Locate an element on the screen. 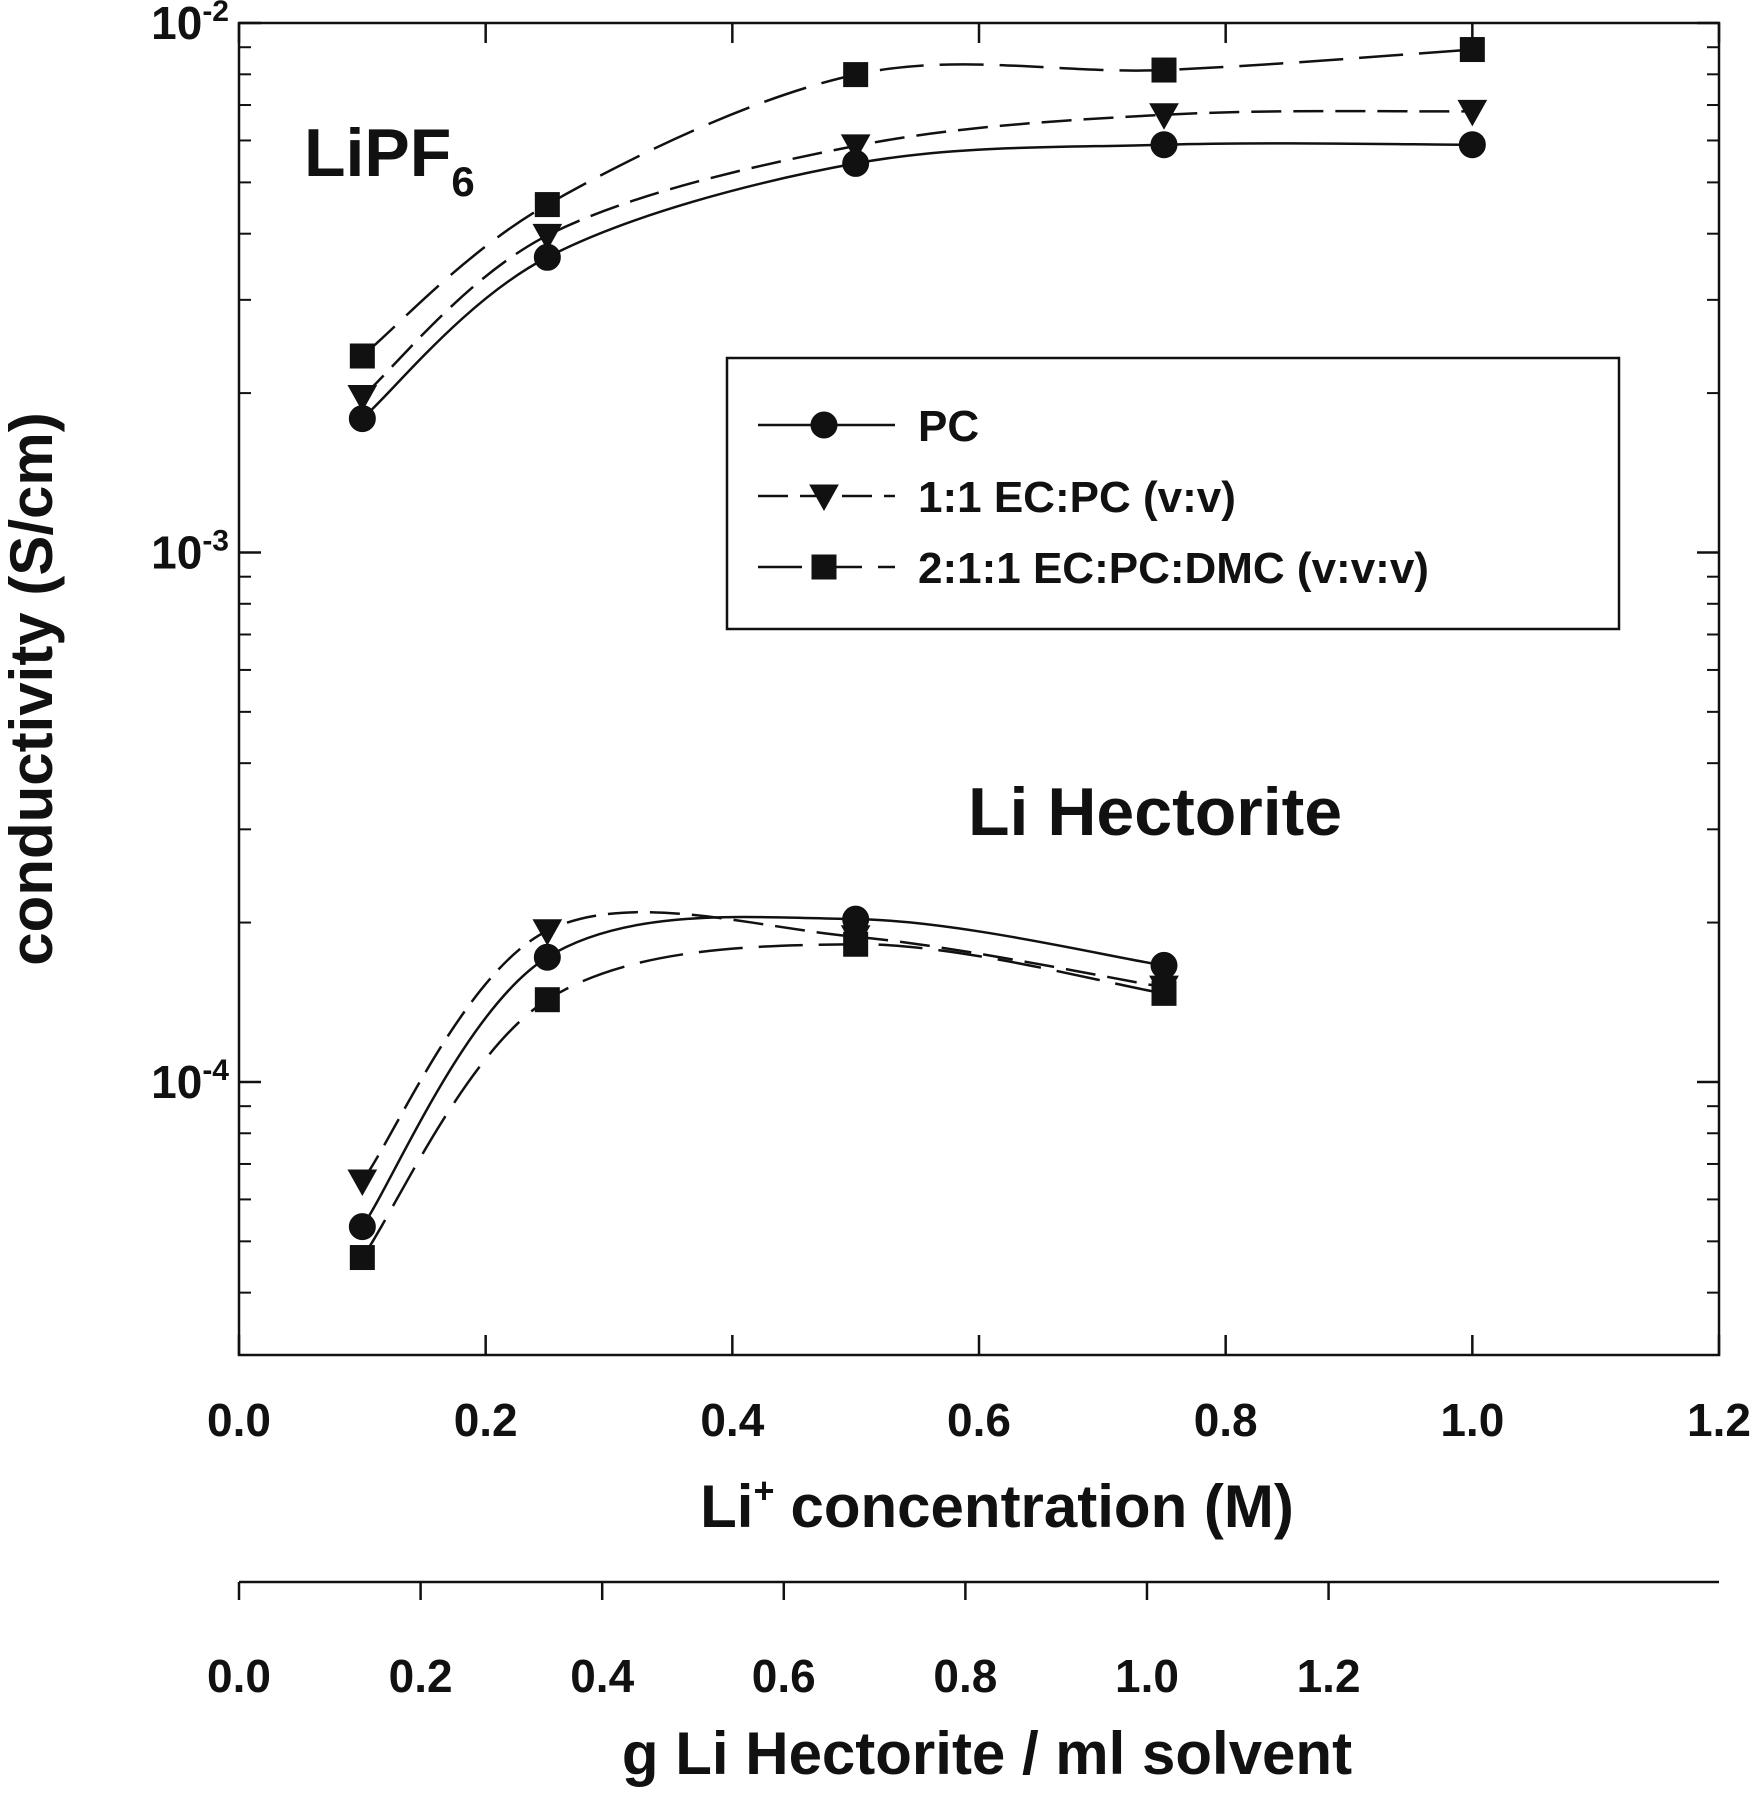 This screenshot has height=1800, width=1759. x-axis-label-sup: + is located at coordinates (763, 1490).